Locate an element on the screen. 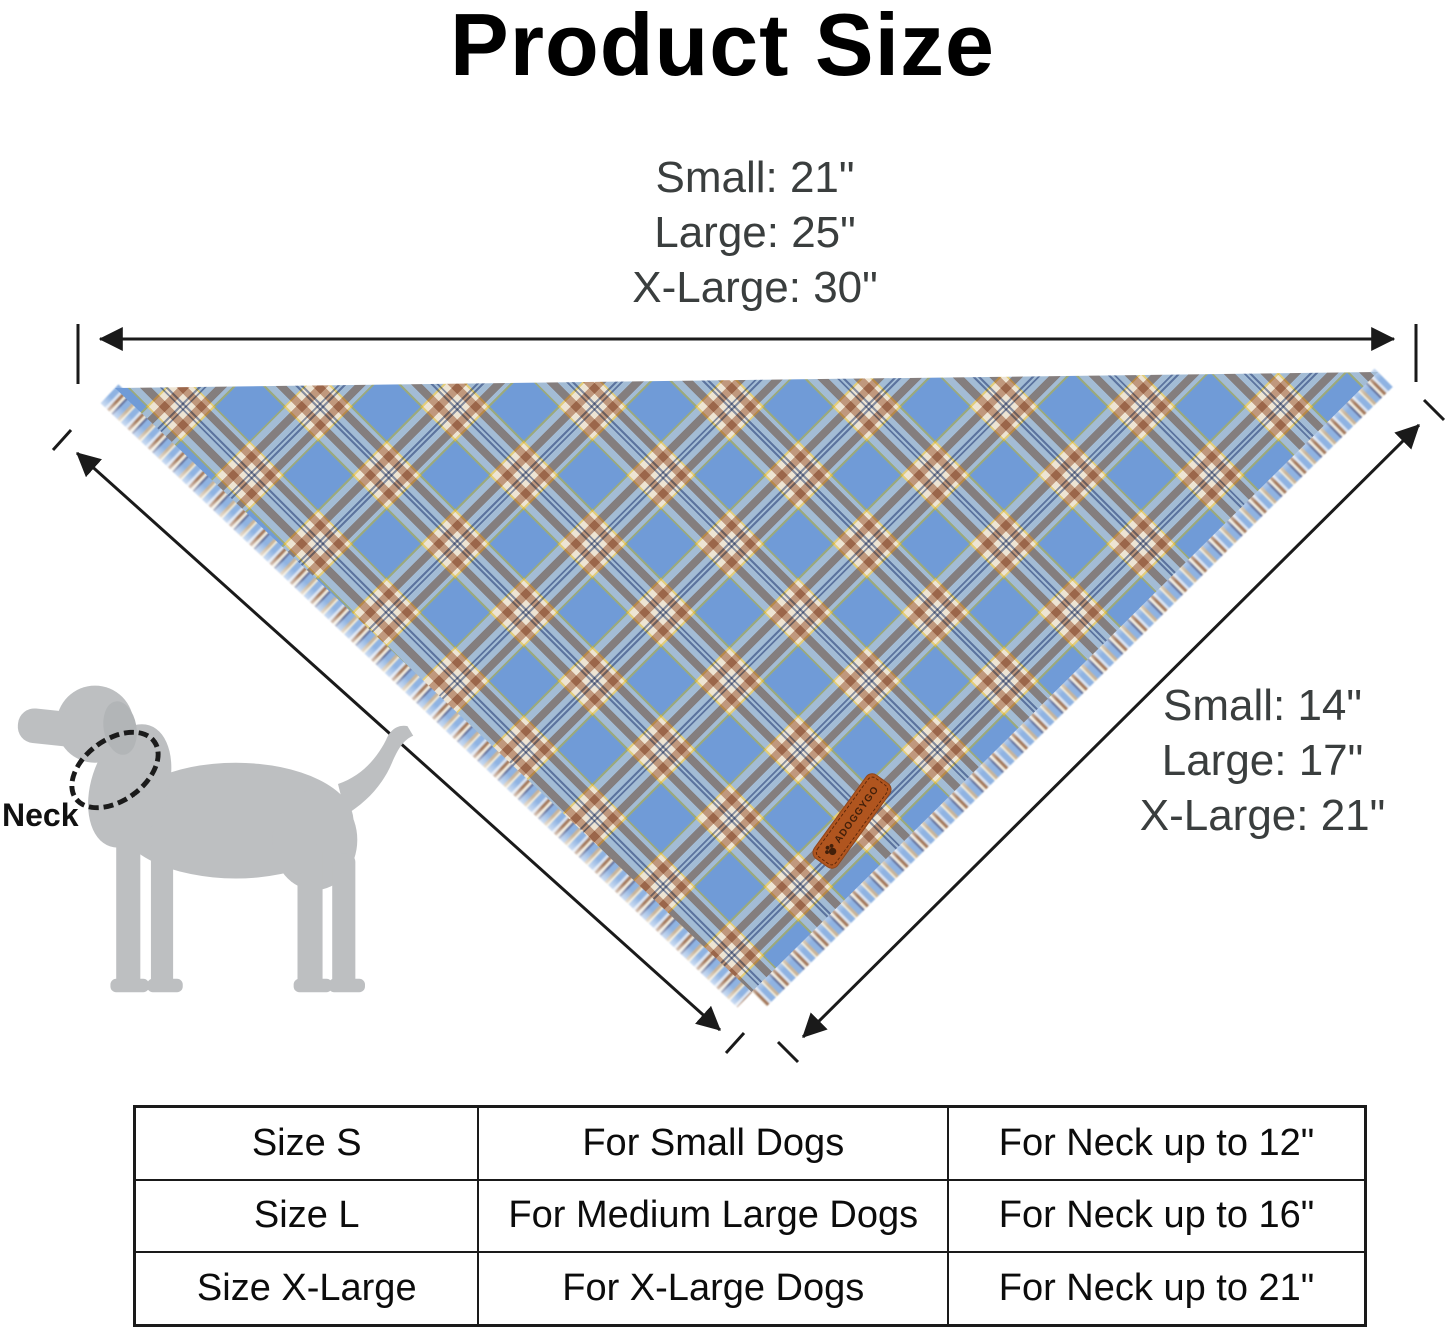 This screenshot has width=1445, height=1339. table-row: Size S For Small Dogs For Neck up to 12" is located at coordinates (750, 1143).